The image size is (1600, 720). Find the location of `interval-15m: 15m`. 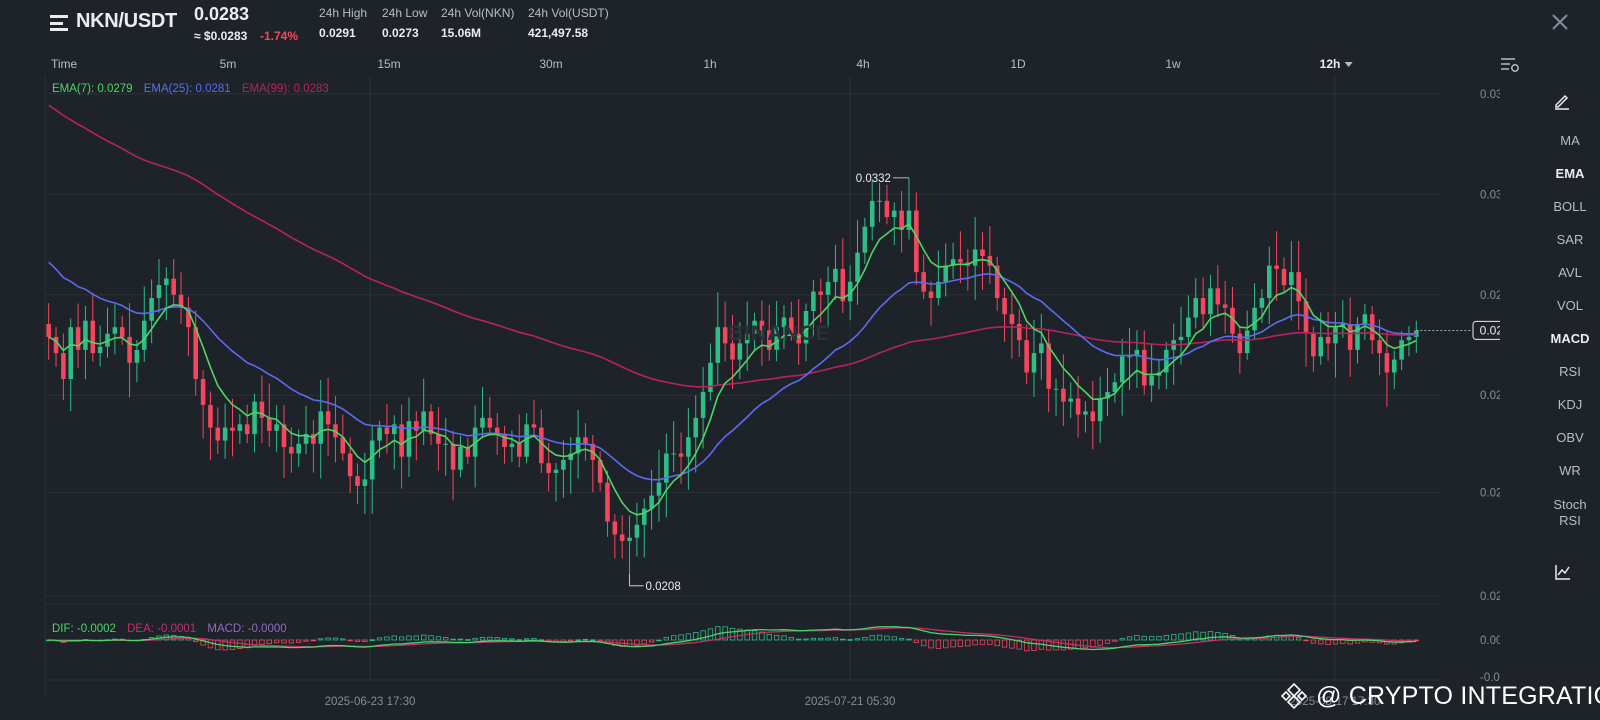

interval-15m: 15m is located at coordinates (389, 64).